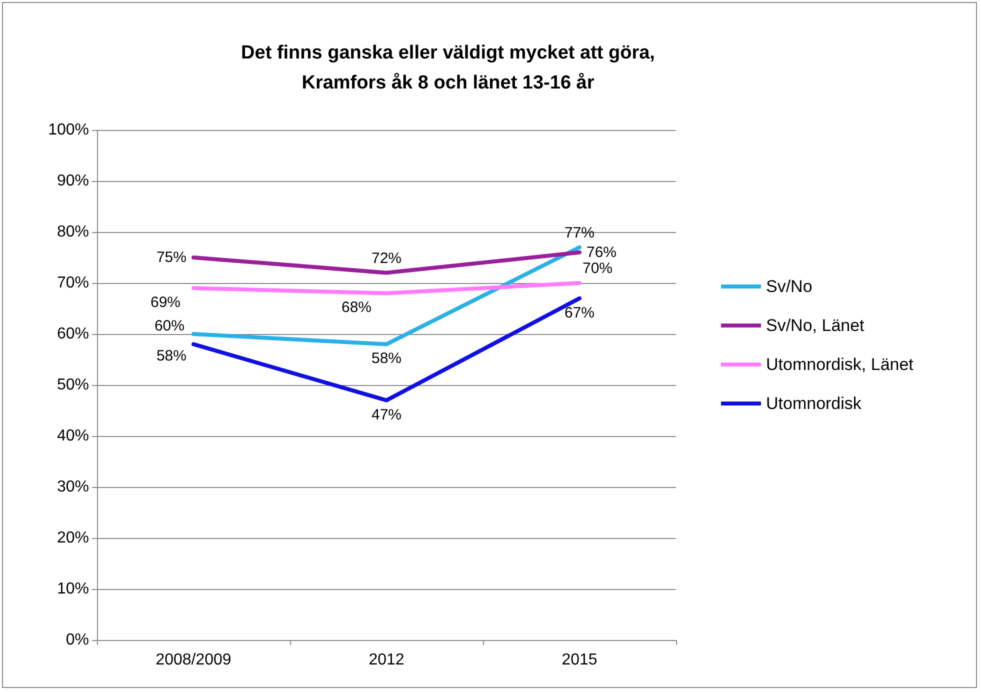 The image size is (981, 692). Describe the element at coordinates (356, 307) in the screenshot. I see `data-label: 68%` at that location.